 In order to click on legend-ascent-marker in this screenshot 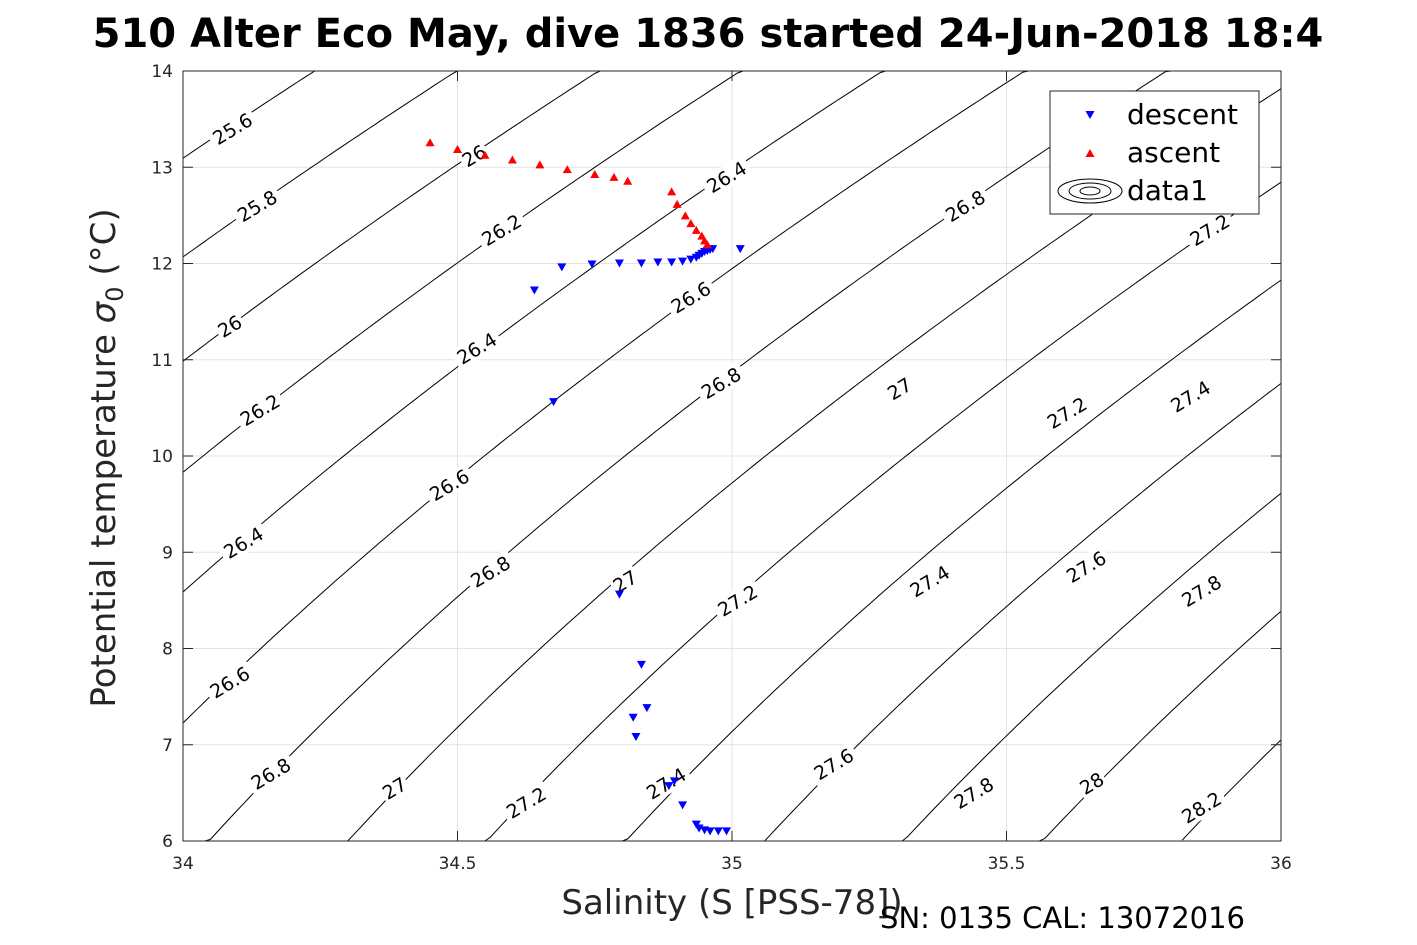, I will do `click(1090, 153)`.